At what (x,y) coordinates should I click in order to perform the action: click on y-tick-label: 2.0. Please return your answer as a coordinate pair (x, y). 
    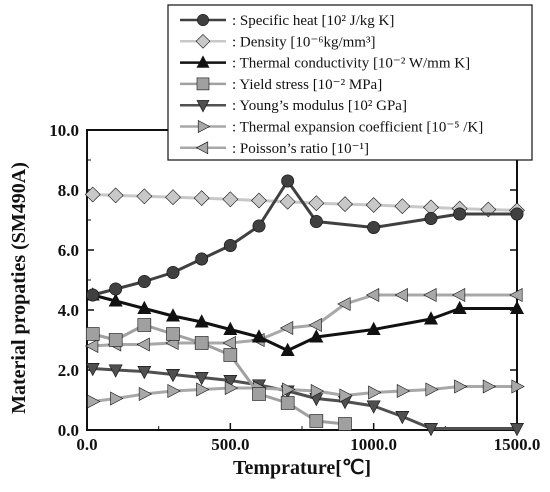
    Looking at the image, I should click on (68, 370).